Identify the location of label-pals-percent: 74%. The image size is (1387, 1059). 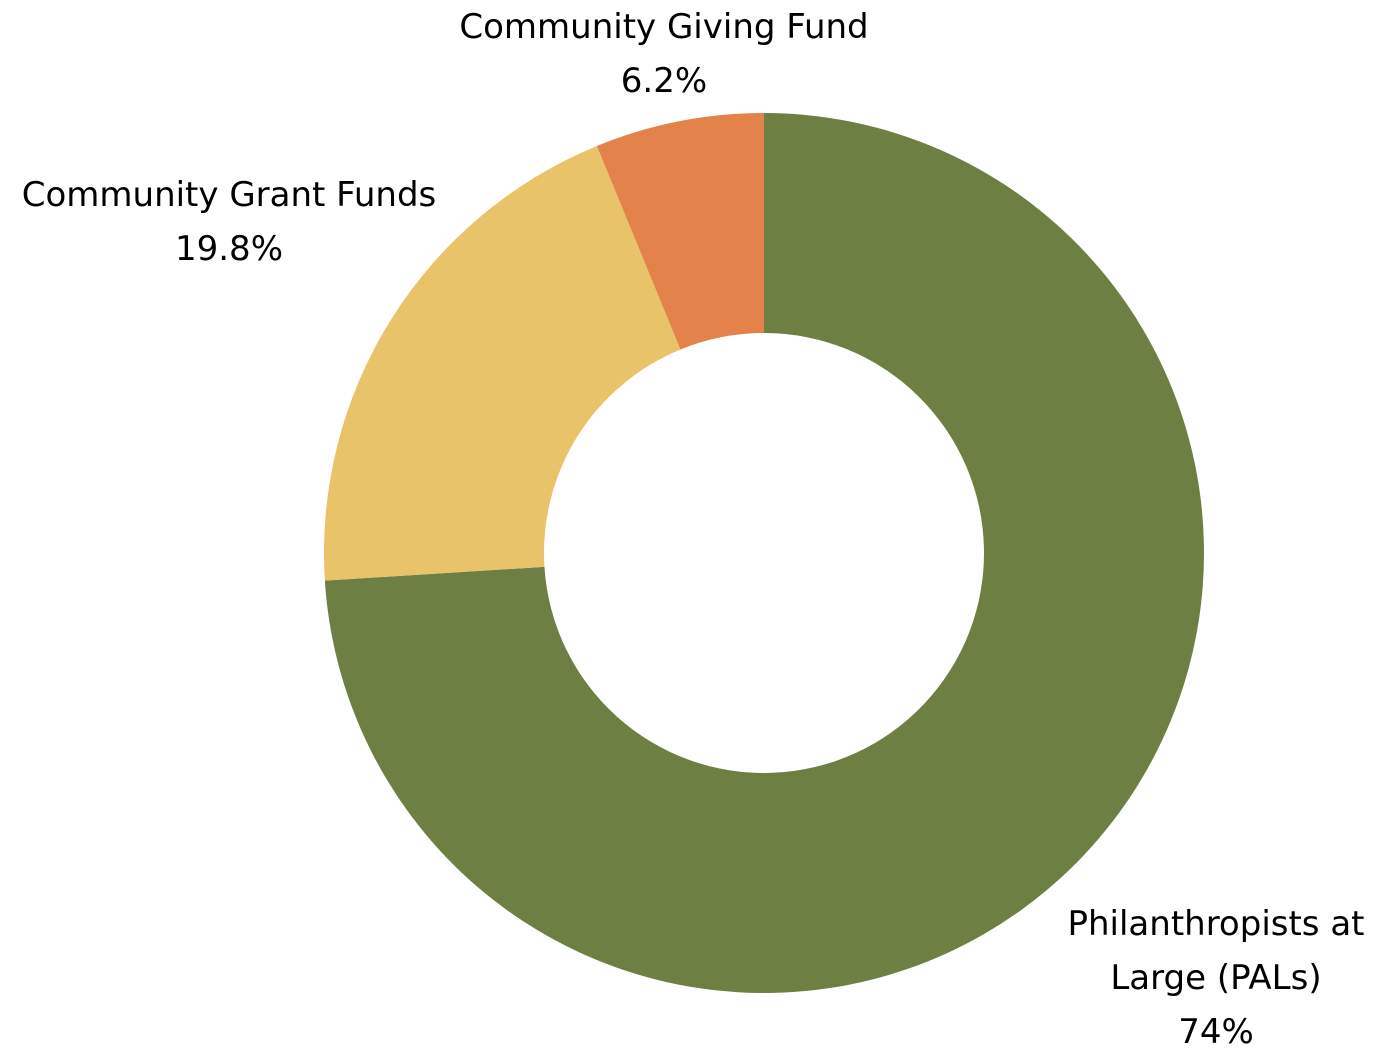
(1216, 1032).